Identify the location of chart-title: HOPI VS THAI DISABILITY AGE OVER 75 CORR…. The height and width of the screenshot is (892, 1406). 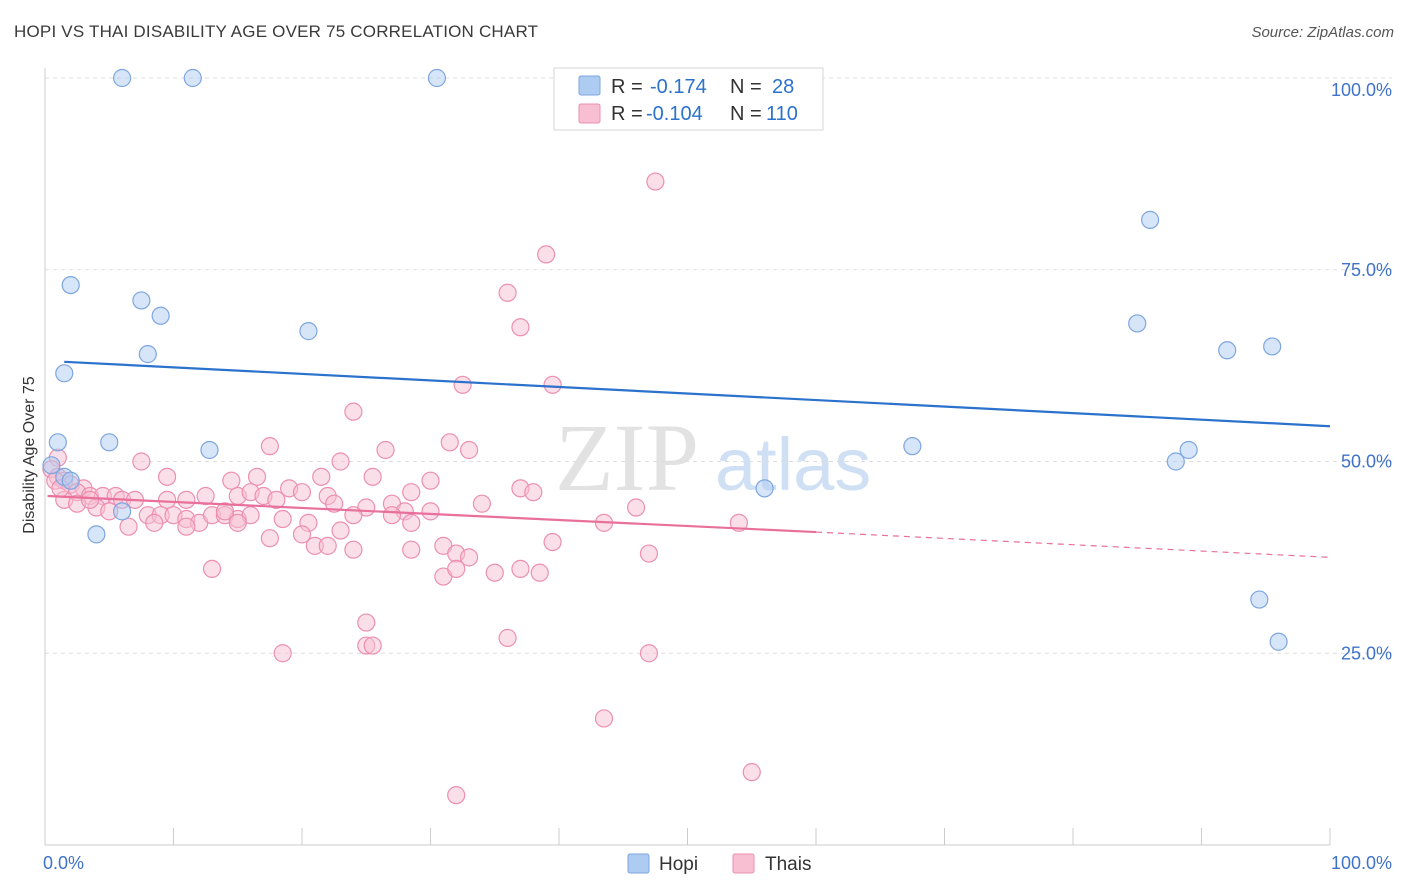
(276, 31).